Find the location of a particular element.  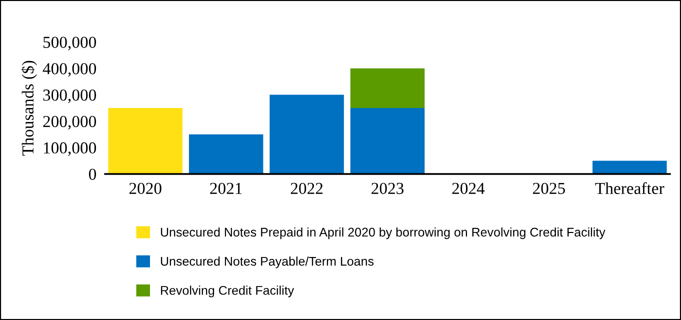

y-tick-label: 0 is located at coordinates (92, 174).